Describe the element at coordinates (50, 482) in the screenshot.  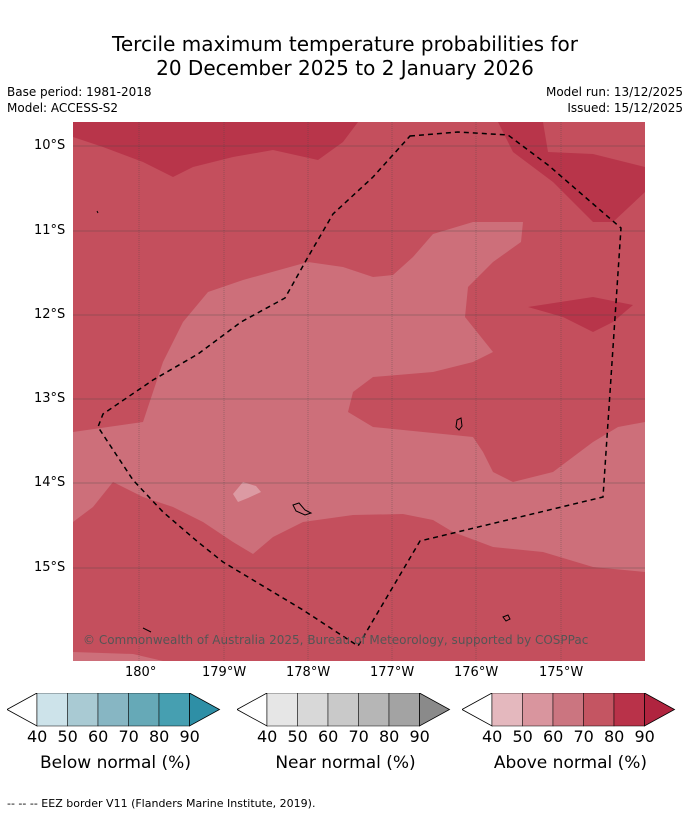
I see `lat-label-14s: 14°S` at that location.